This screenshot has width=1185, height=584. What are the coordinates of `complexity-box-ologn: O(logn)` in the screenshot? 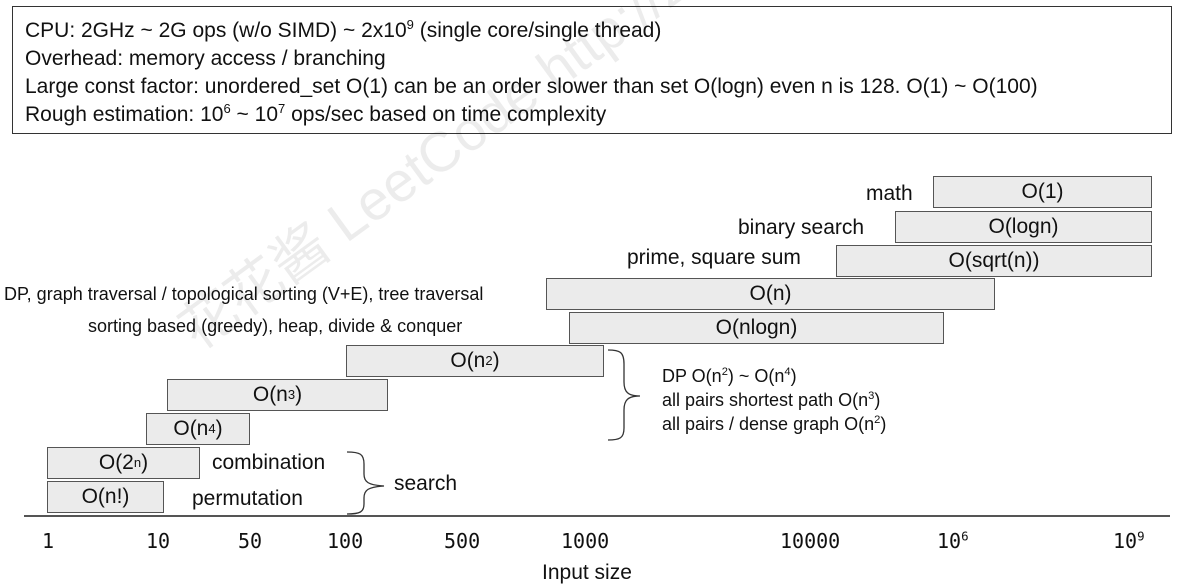 It's located at (1023, 227).